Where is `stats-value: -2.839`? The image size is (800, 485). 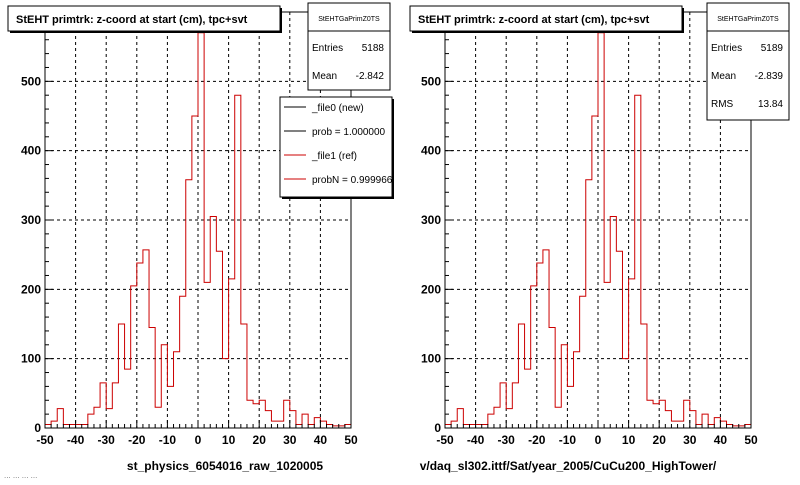
stats-value: -2.839 is located at coordinates (769, 76).